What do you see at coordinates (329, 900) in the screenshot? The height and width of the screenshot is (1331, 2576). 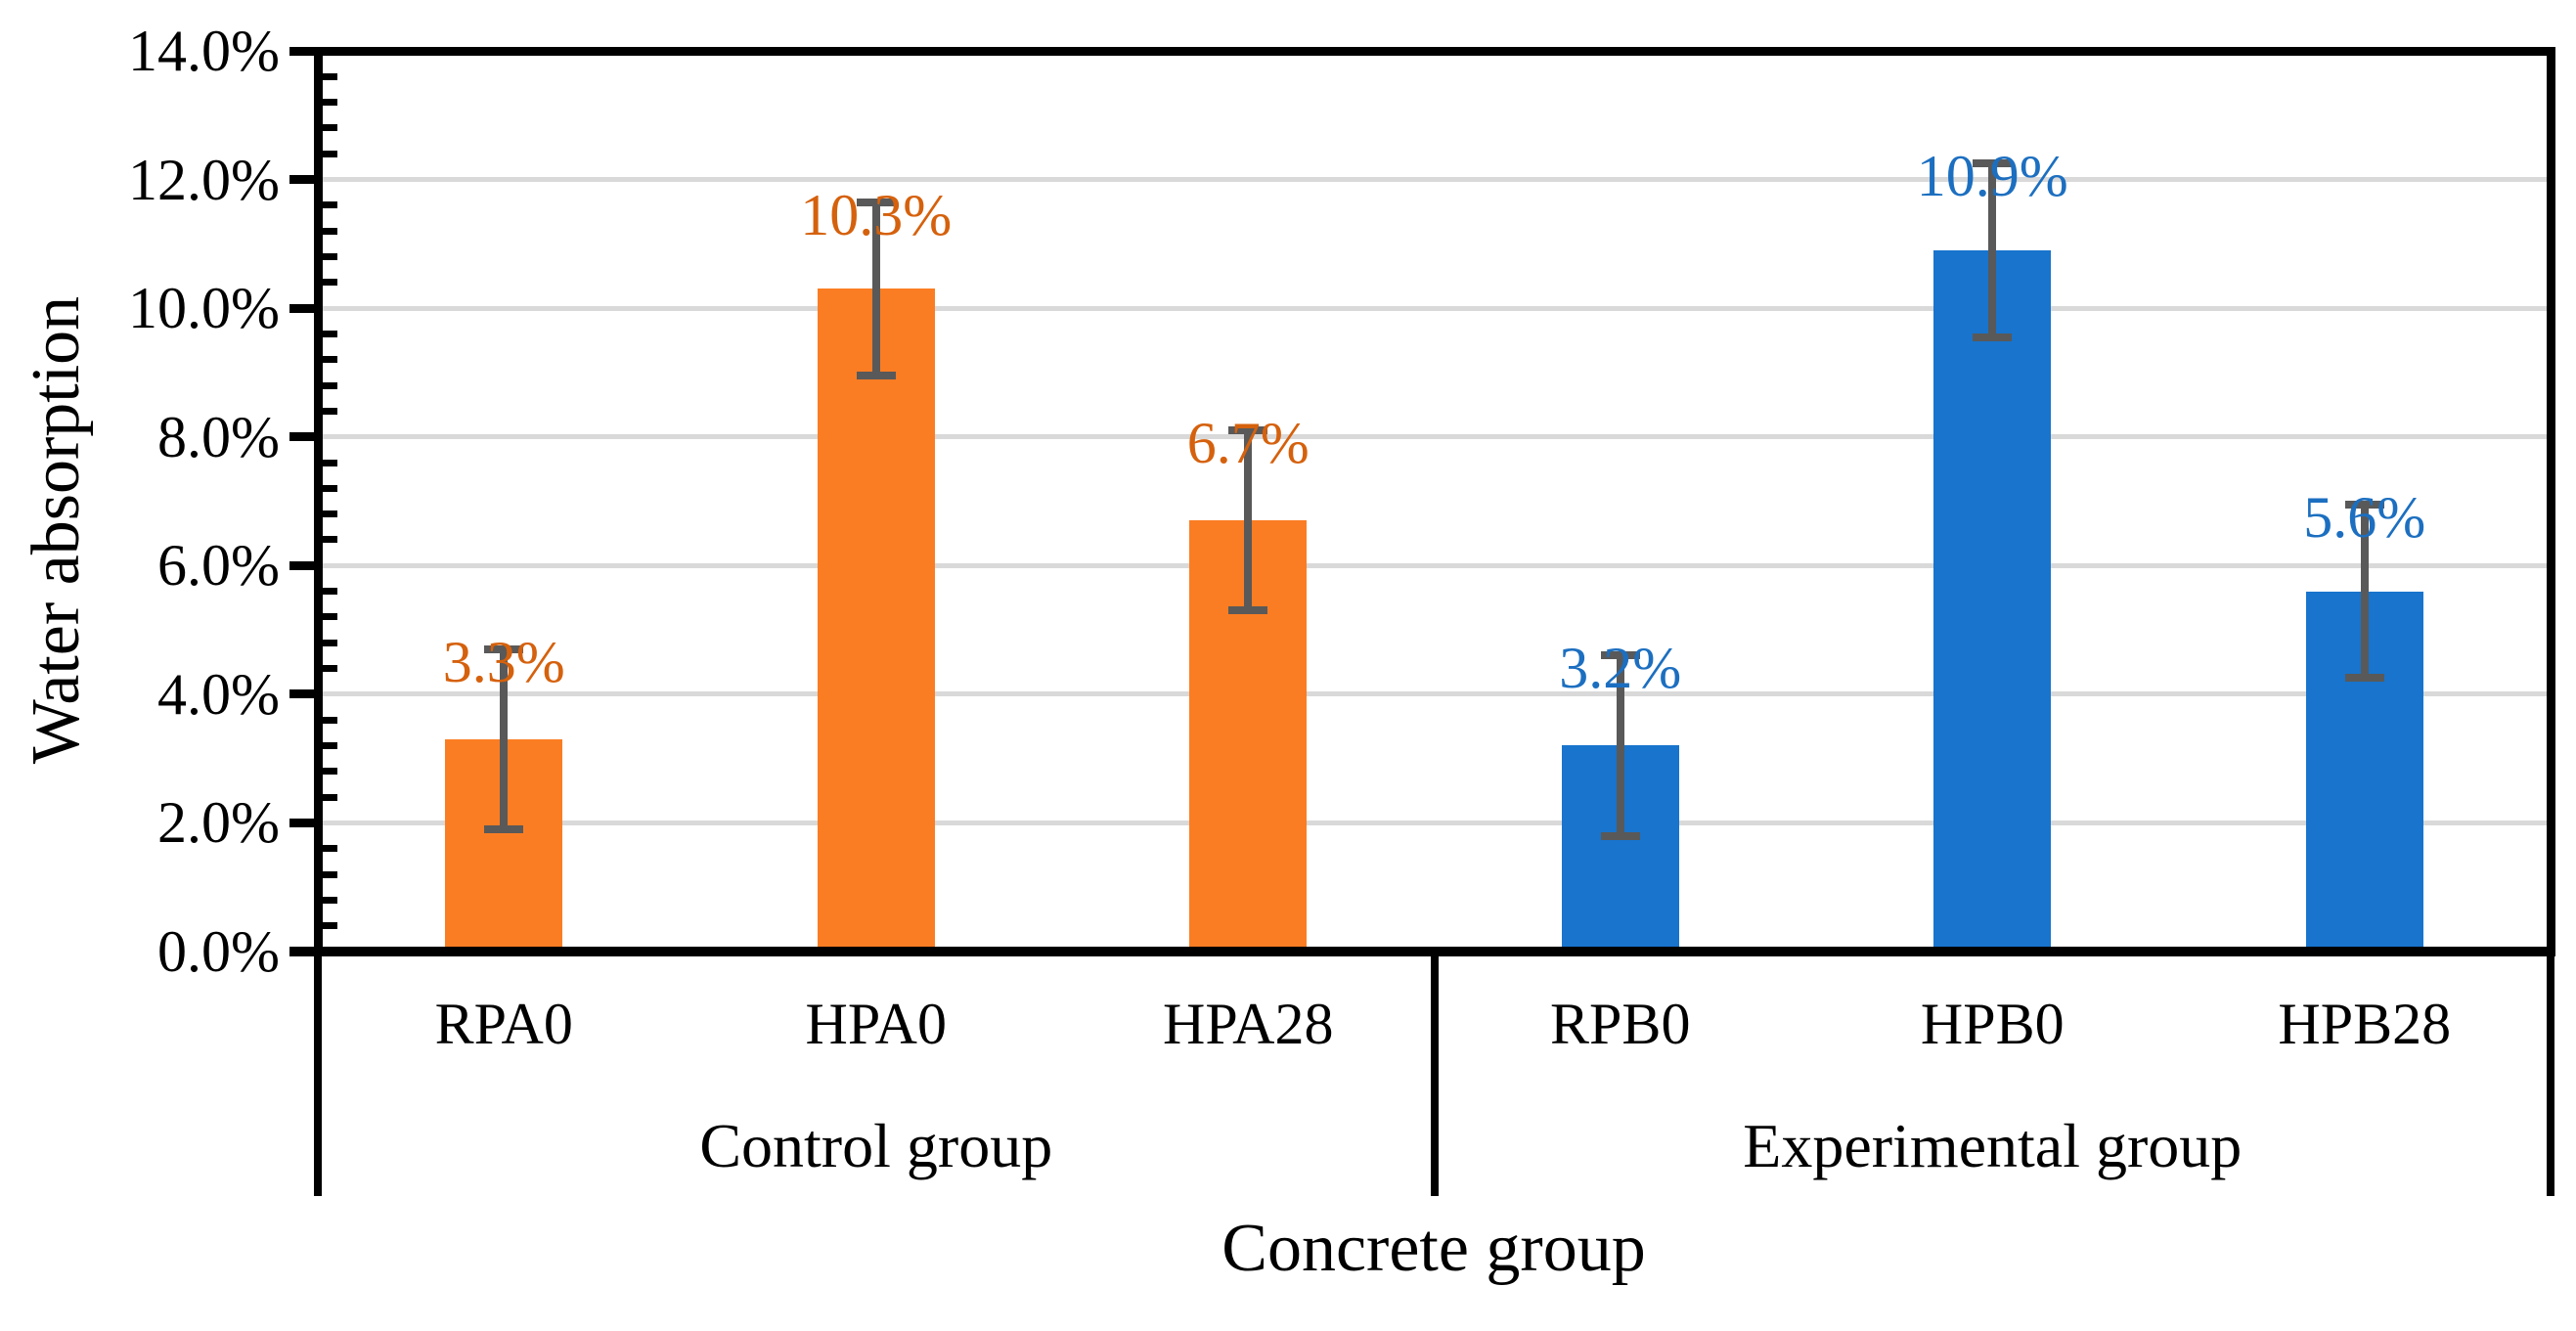 I see `y-minor-tick-0.8pct` at bounding box center [329, 900].